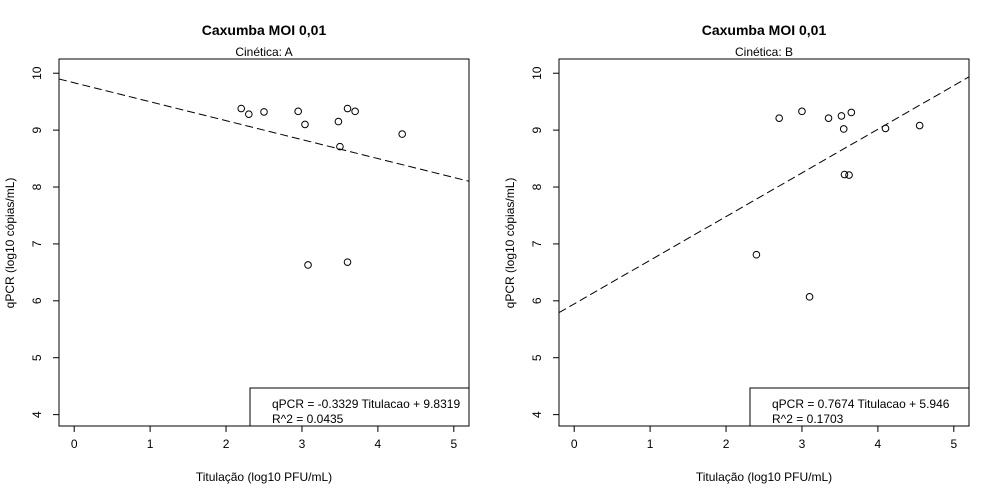 This screenshot has width=1000, height=500. I want to click on legend-equation: qPCR = -0.3329 Titulacao + 9.8319, so click(366, 404).